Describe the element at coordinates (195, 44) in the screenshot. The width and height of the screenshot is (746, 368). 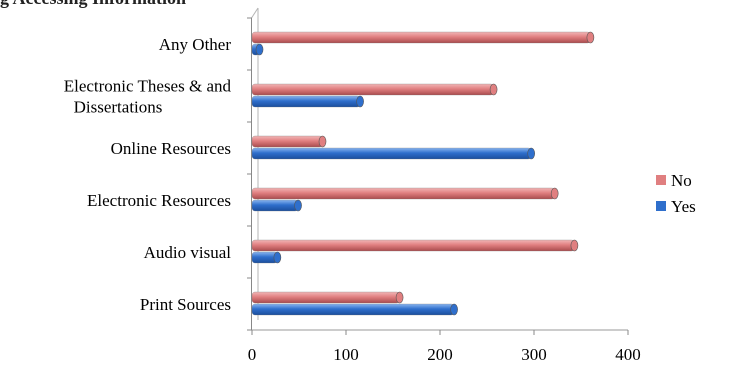
I see `category-label: Any Other` at that location.